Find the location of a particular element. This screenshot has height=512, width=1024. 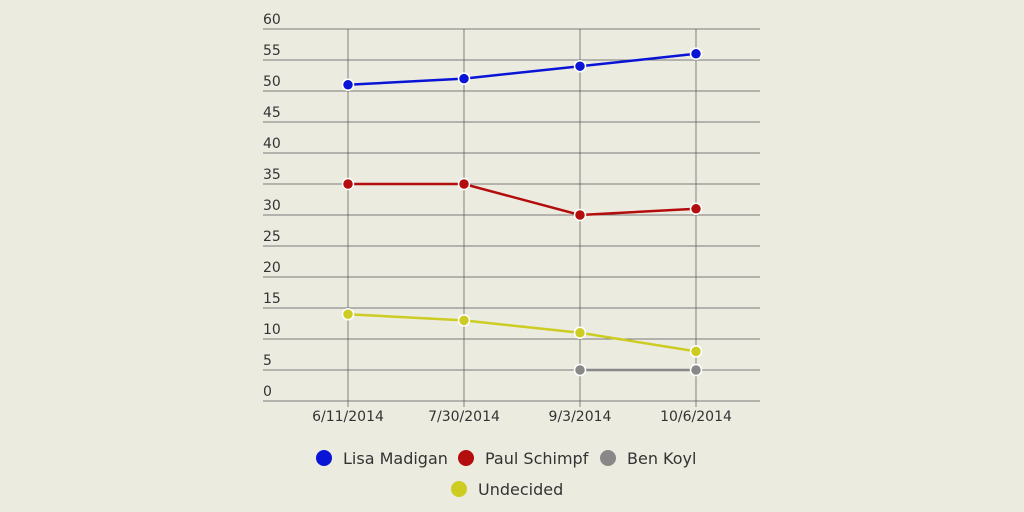

y-tick-label: 35 is located at coordinates (272, 175).